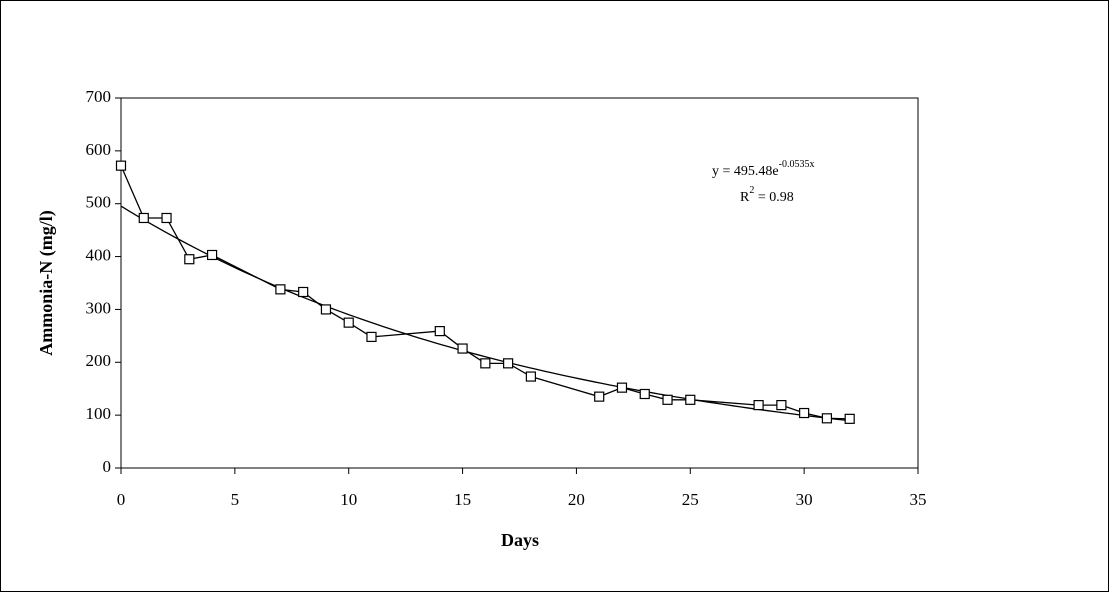  Describe the element at coordinates (576, 499) in the screenshot. I see `x-tick-label: 20` at that location.